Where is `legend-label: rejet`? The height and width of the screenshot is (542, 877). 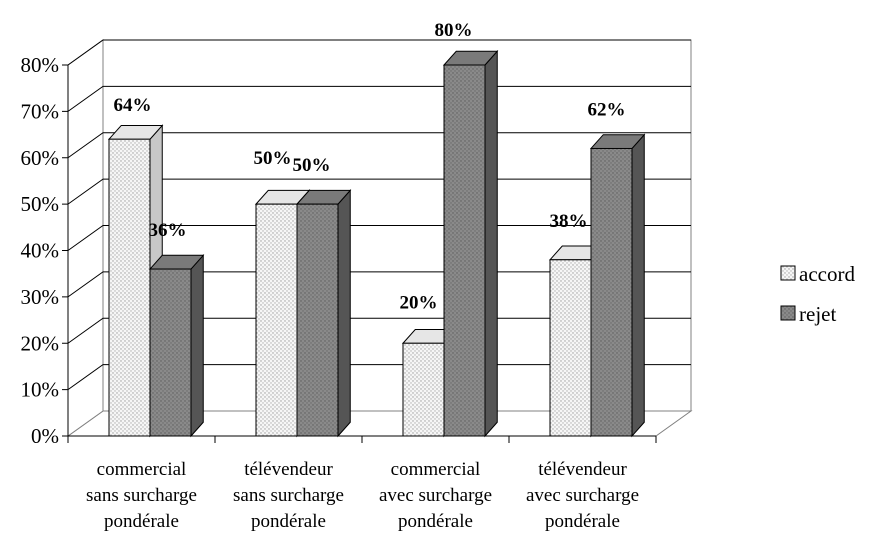
legend-label: rejet is located at coordinates (817, 314).